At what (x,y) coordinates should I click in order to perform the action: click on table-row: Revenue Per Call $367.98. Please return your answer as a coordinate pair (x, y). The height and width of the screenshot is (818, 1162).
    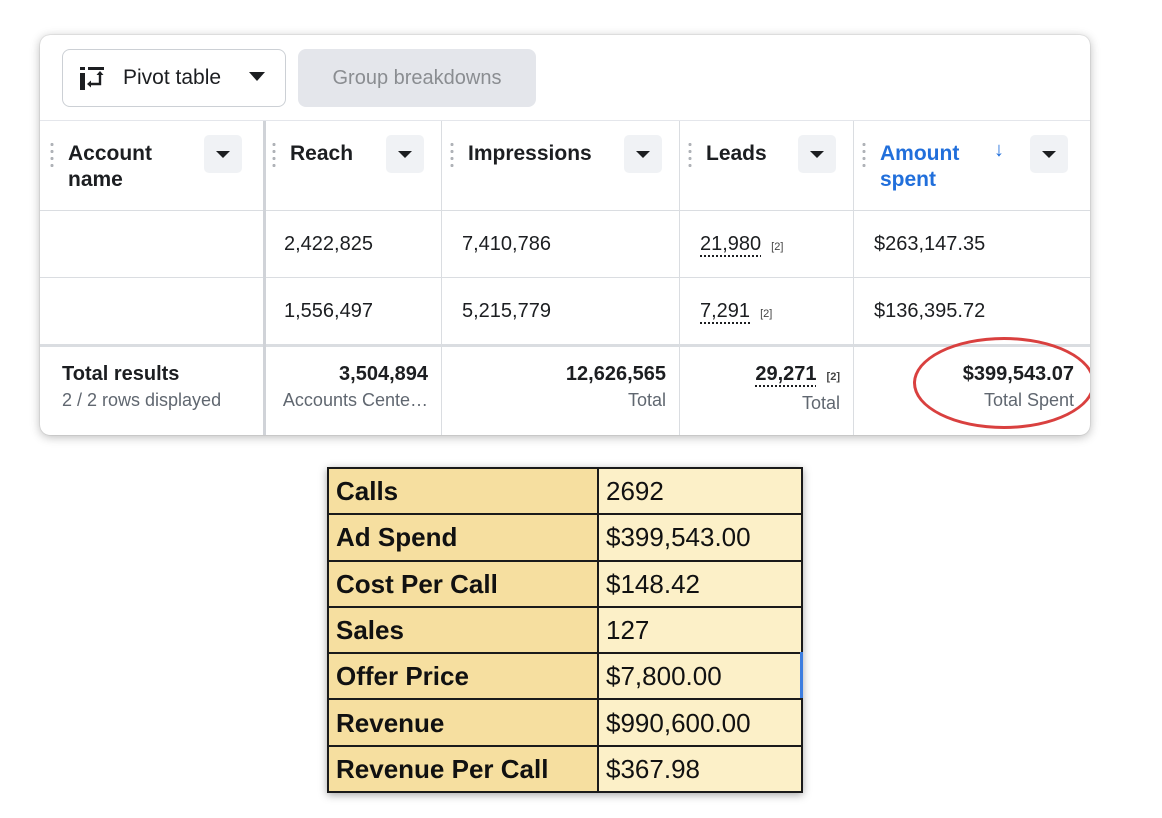
    Looking at the image, I should click on (565, 769).